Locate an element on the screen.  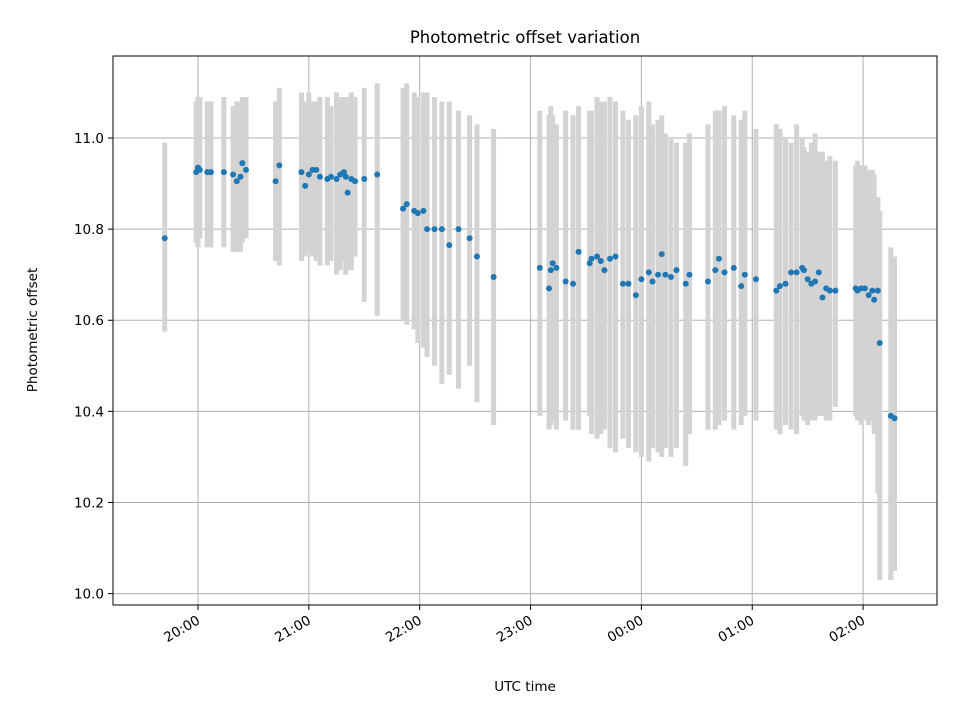
y-tick-label: 10.0 is located at coordinates (89, 595).